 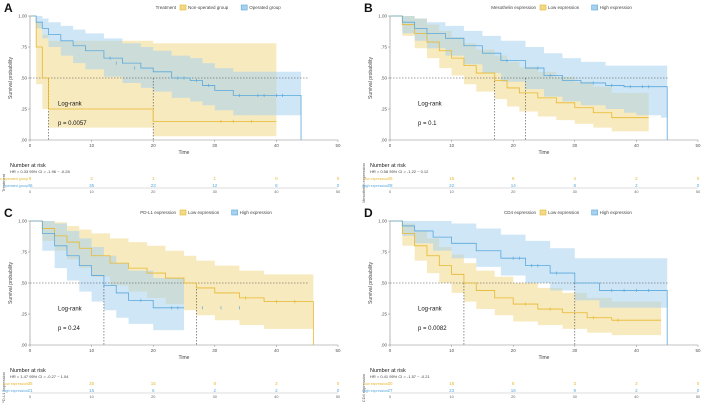 I want to click on p-value-label: p = 0.24, so click(x=69, y=329).